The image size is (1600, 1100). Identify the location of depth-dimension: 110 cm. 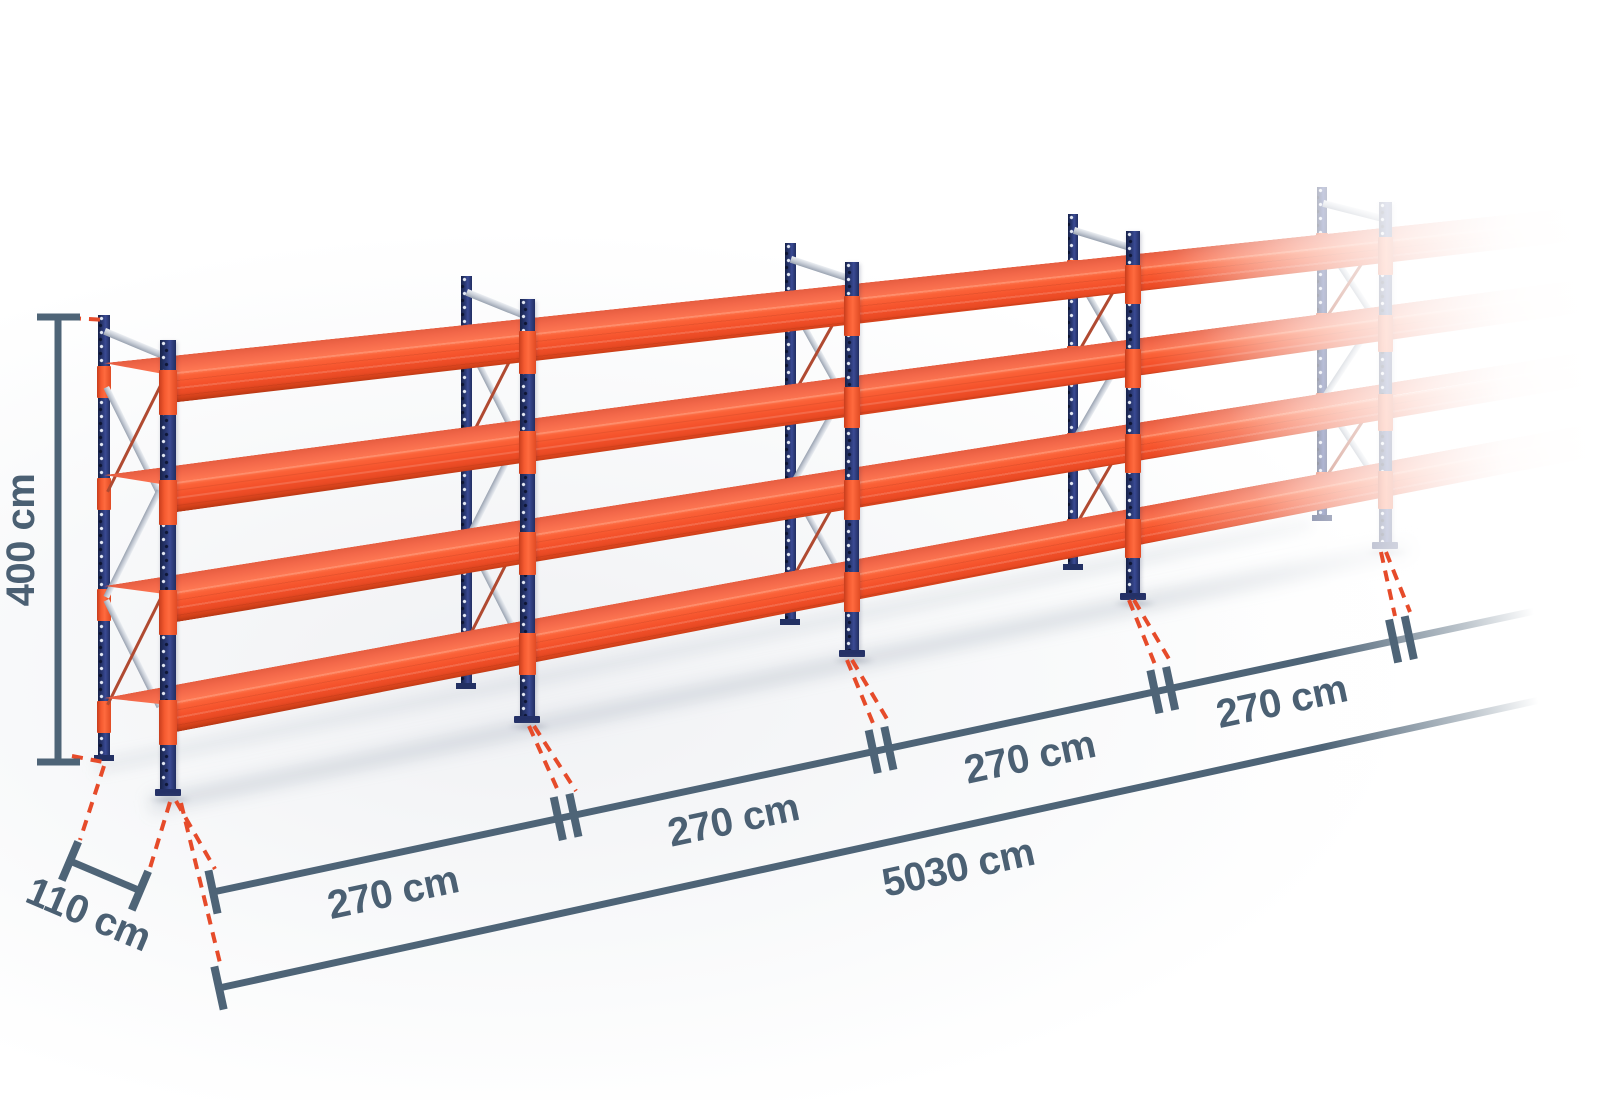
(96, 862).